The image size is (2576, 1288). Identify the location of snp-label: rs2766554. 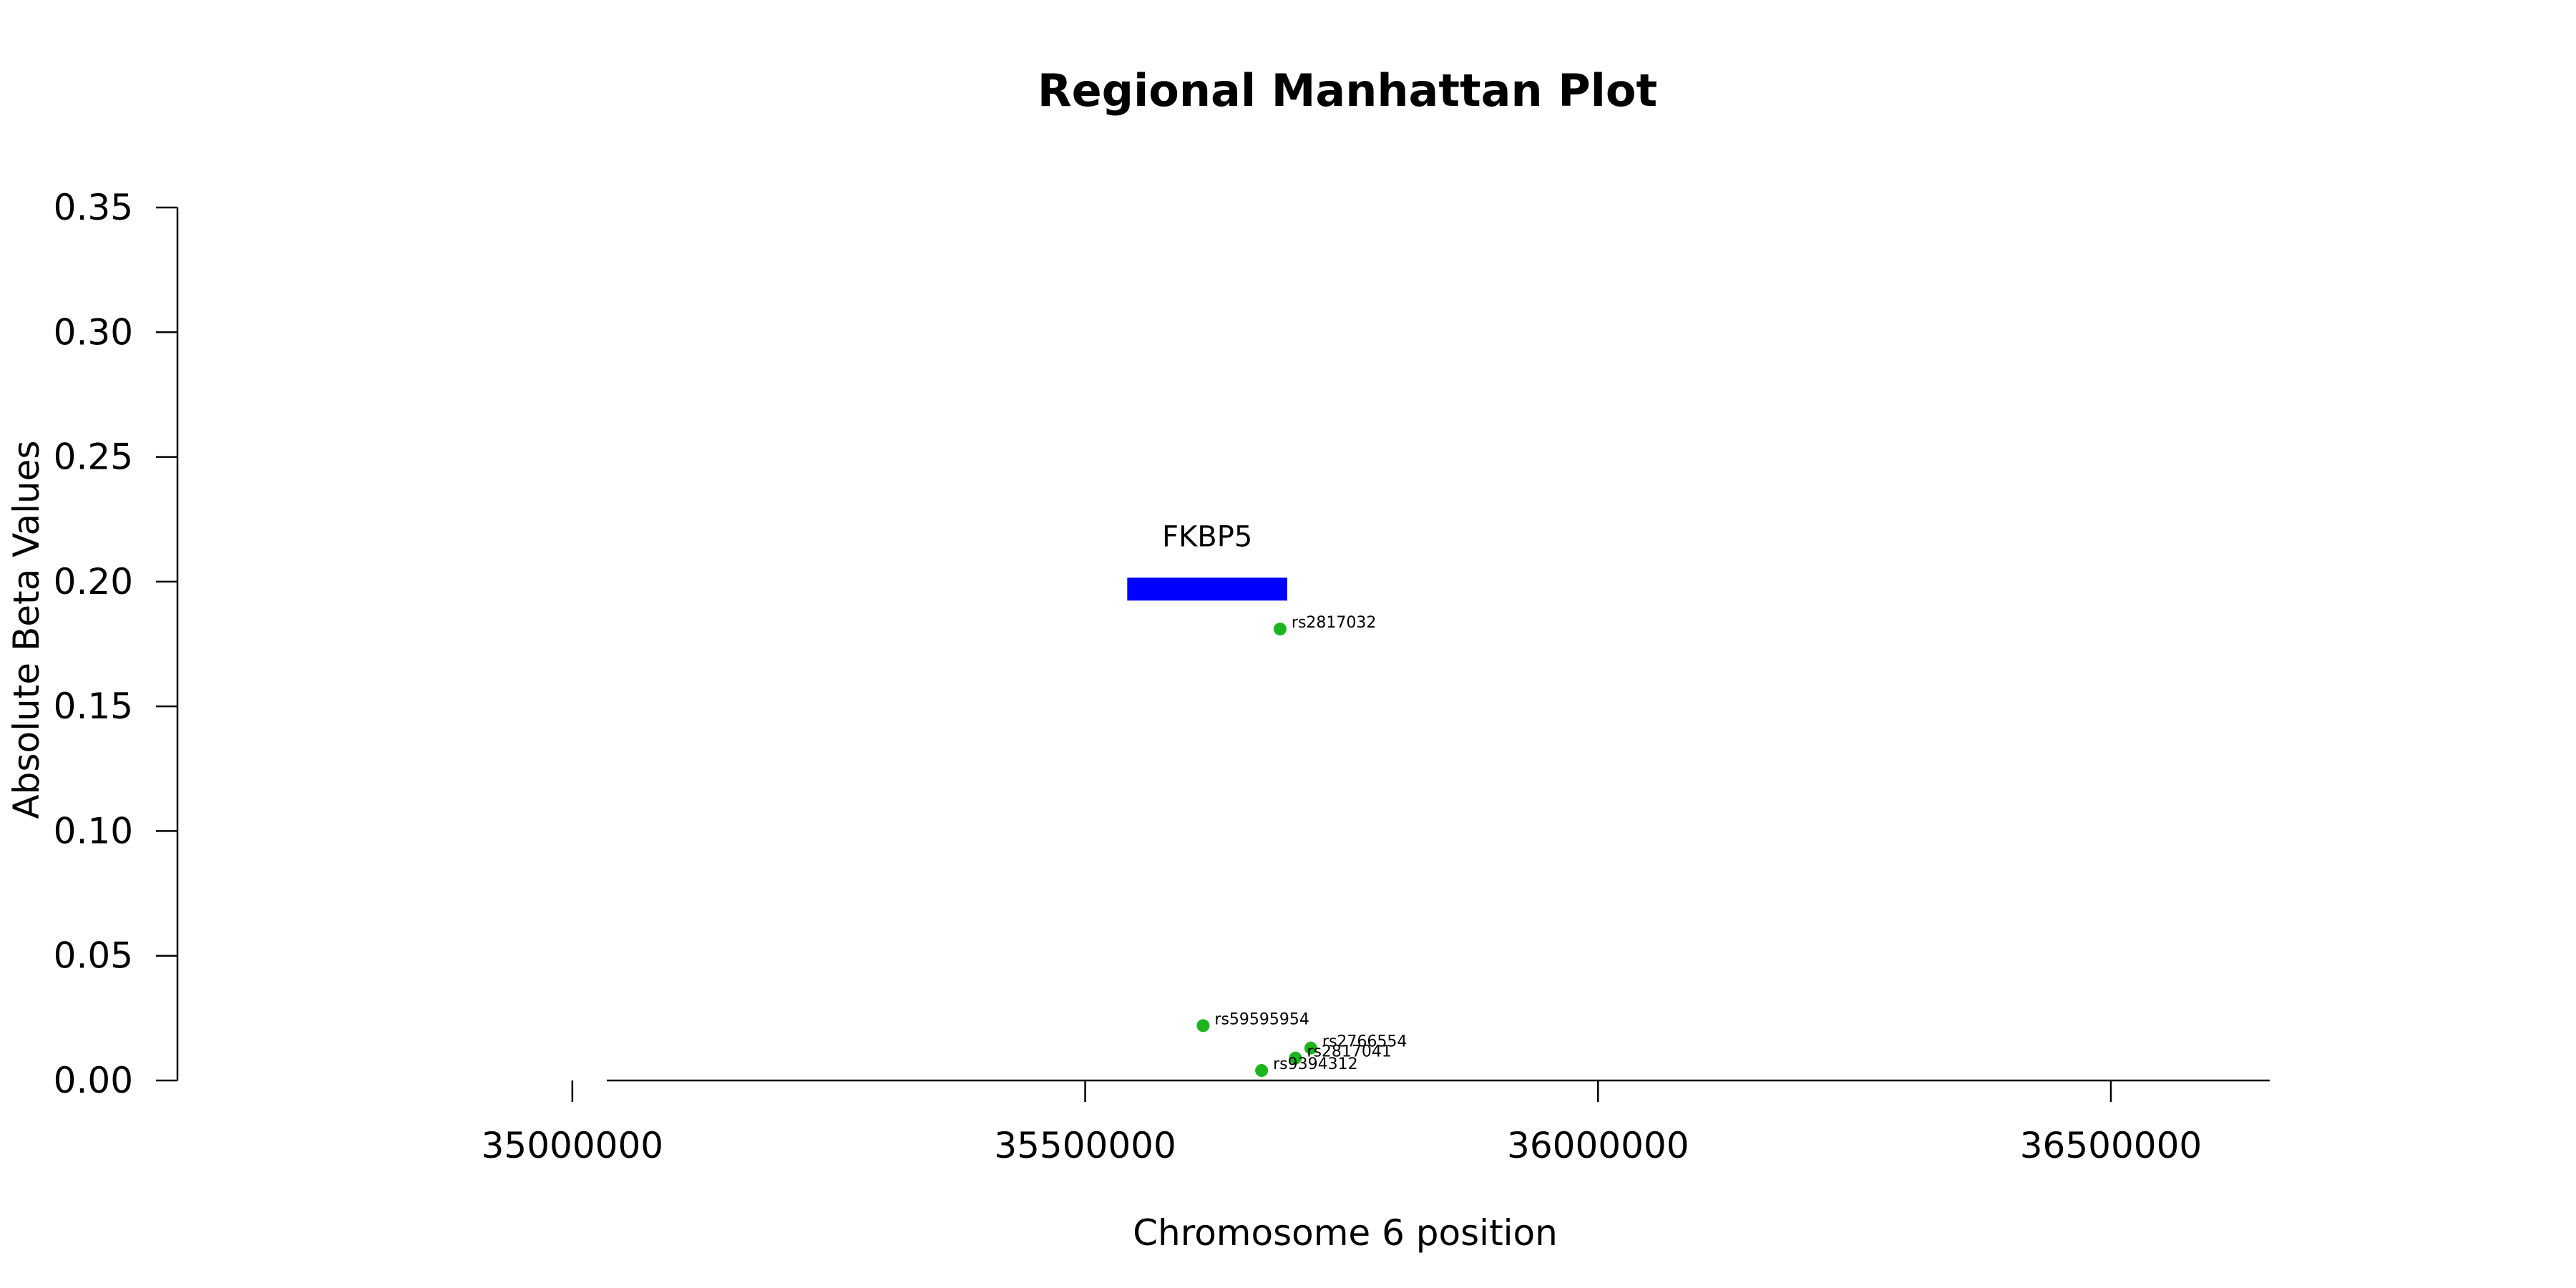
(1364, 1042).